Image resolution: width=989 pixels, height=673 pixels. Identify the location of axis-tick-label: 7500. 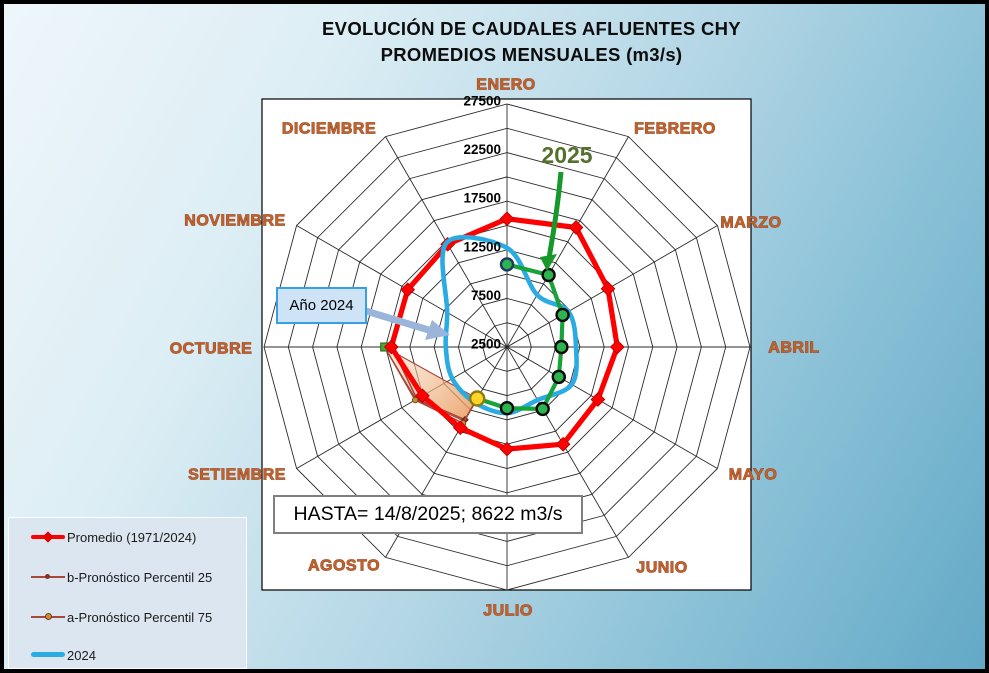
(486, 295).